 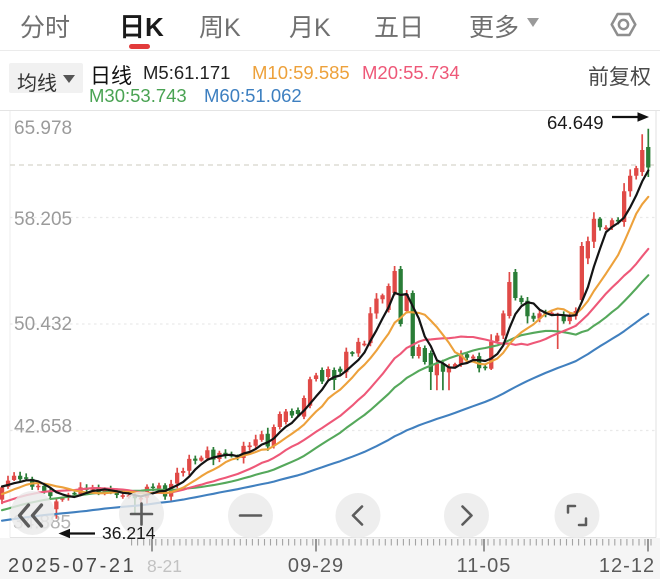 I want to click on svg-text: 09-29, so click(x=316, y=566).